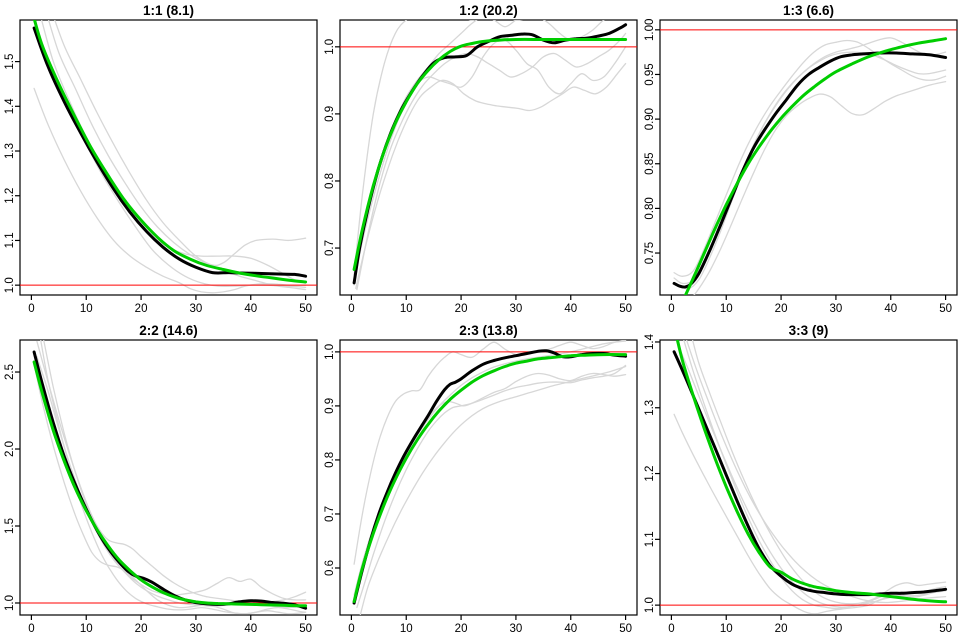 The width and height of the screenshot is (960, 640). Describe the element at coordinates (650, 208) in the screenshot. I see `y-tick-label: 0.80` at that location.